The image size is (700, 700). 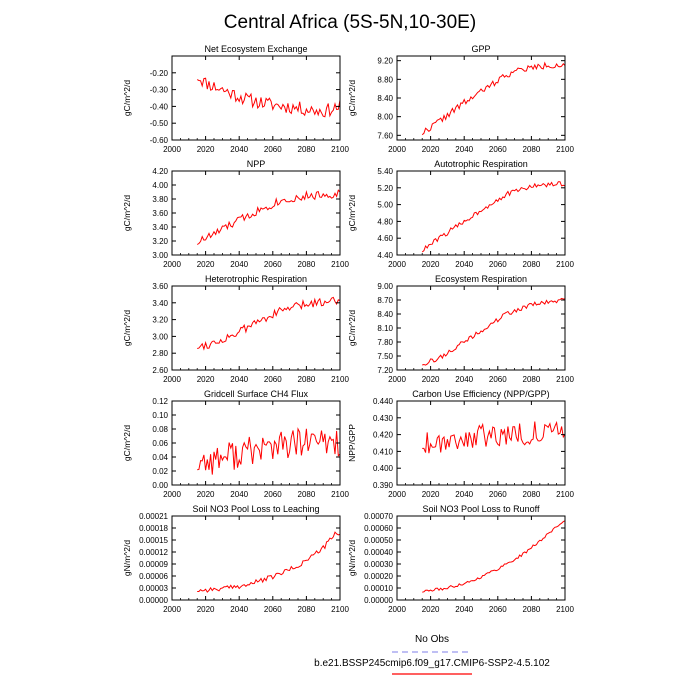 What do you see at coordinates (160, 429) in the screenshot?
I see `y-tick-label: 0.08` at bounding box center [160, 429].